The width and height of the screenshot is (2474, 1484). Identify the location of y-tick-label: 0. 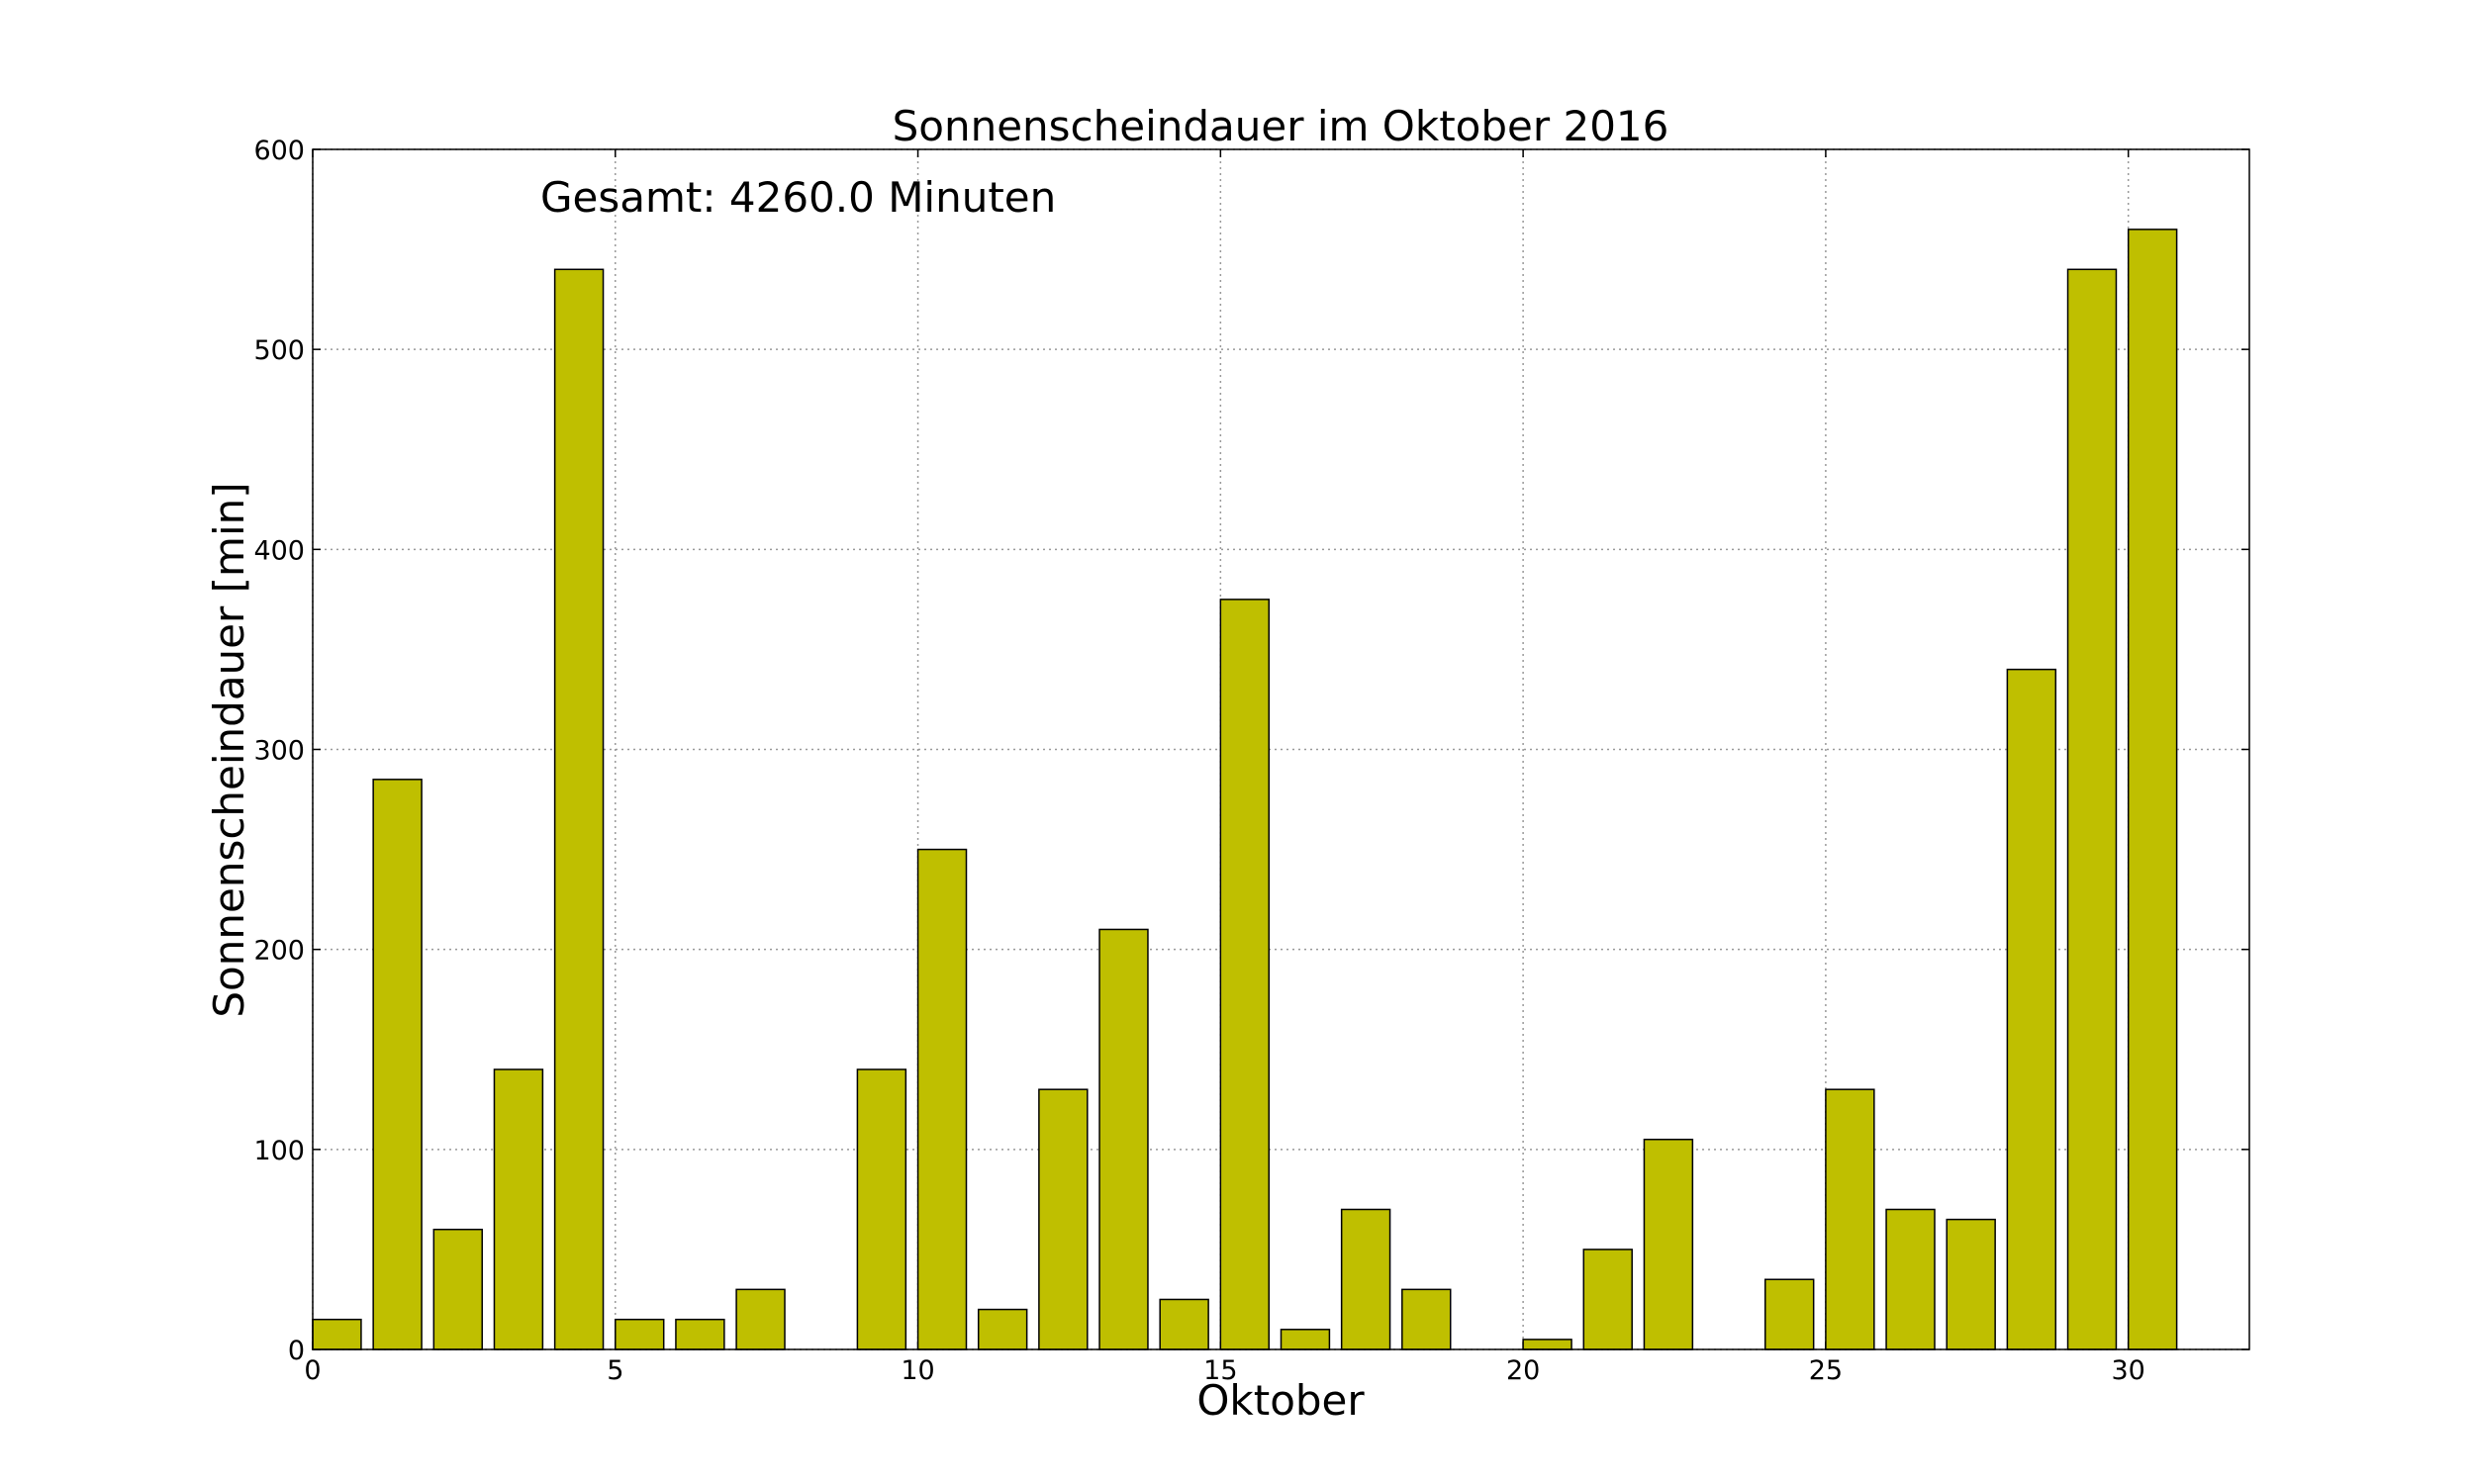
(297, 1351).